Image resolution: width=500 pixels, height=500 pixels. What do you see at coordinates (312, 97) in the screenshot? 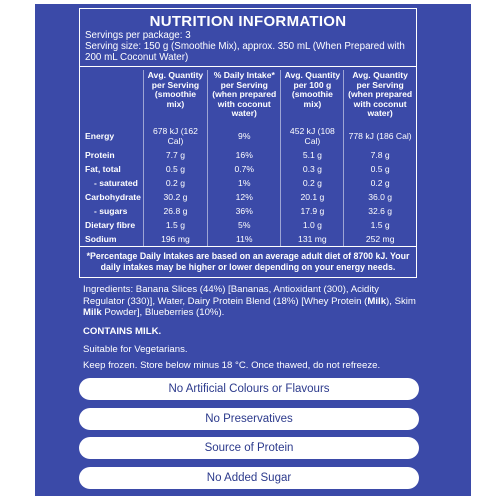
I see `header-cell: Avg. Quantity per 100 g (smoothie mix)` at bounding box center [312, 97].